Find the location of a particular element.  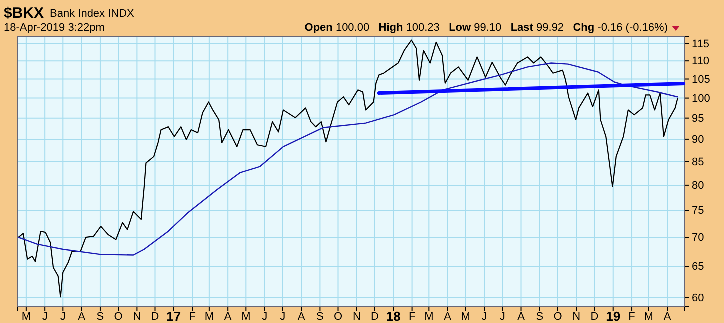

y-tick-label: 100 is located at coordinates (701, 98).